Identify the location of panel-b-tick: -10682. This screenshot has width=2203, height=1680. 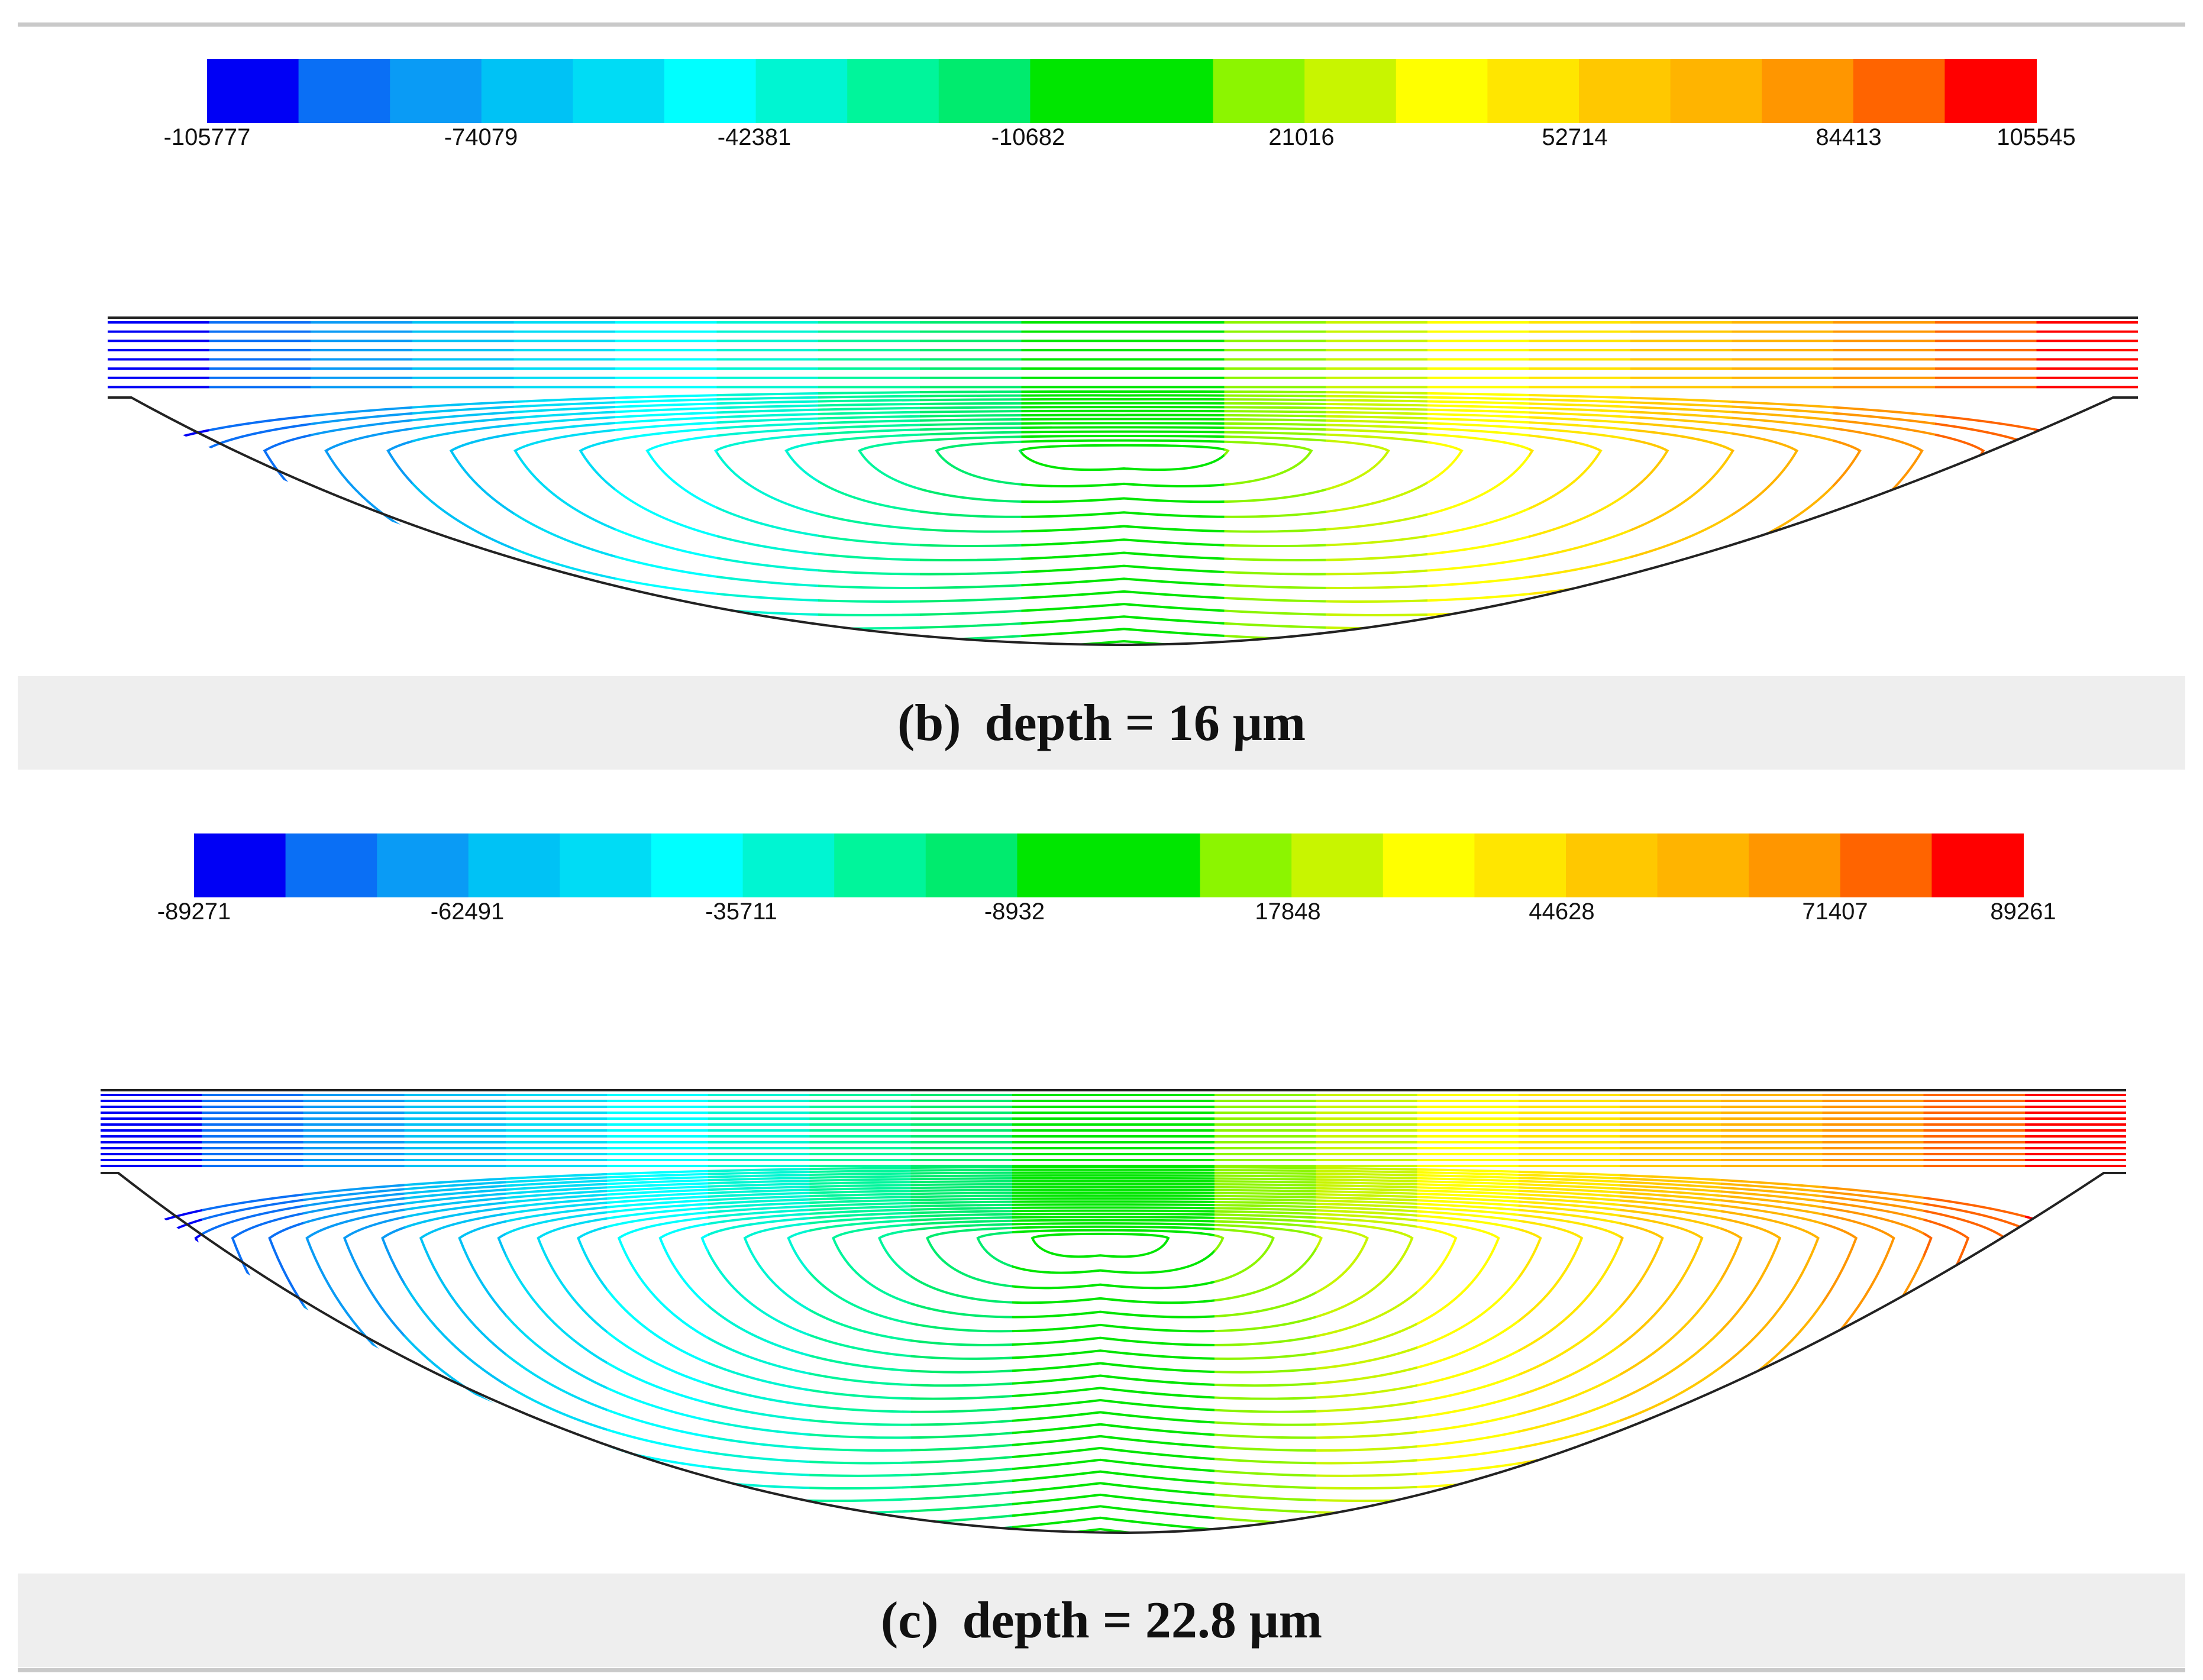
(1028, 137).